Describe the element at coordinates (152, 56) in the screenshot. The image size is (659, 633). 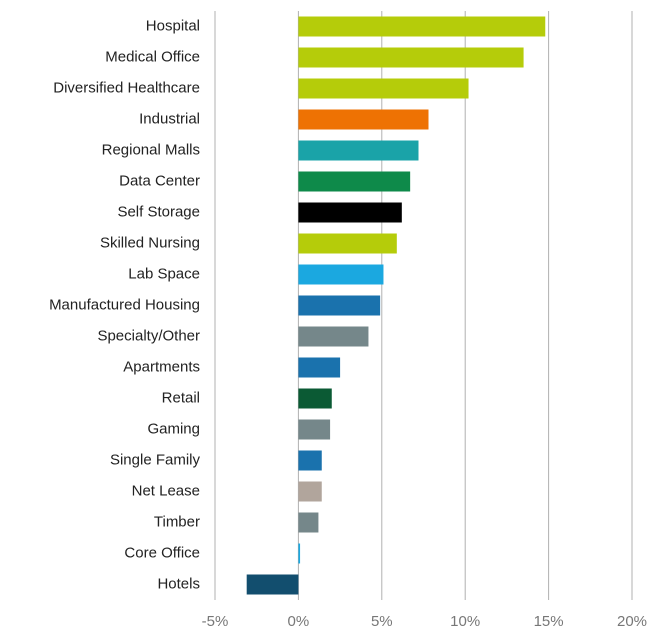
I see `y-tick-label: Medical Office` at that location.